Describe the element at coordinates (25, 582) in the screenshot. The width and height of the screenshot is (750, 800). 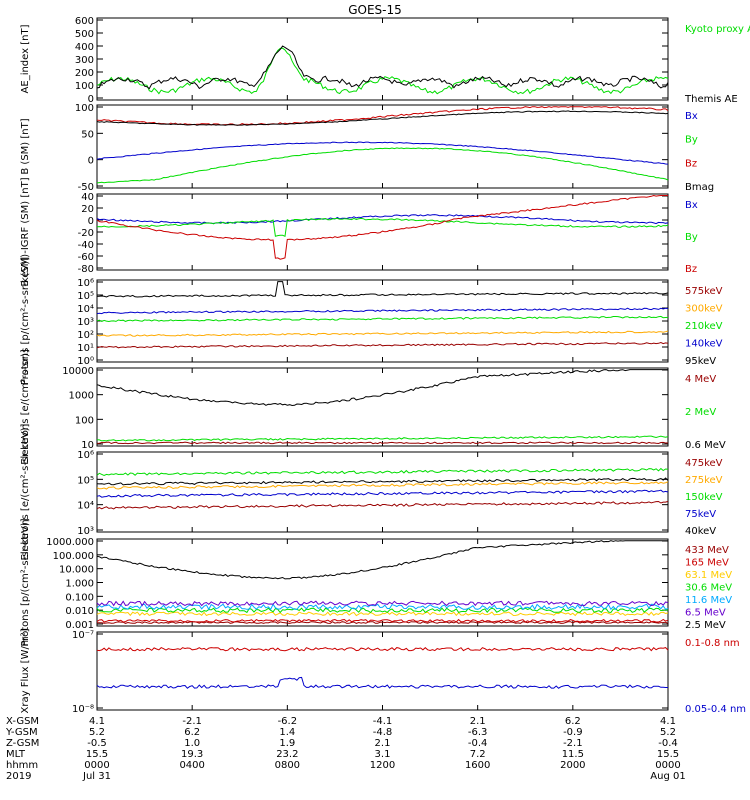
I see `y-axis-label: Protons [p/(cm²-s-sr-keV)]` at that location.